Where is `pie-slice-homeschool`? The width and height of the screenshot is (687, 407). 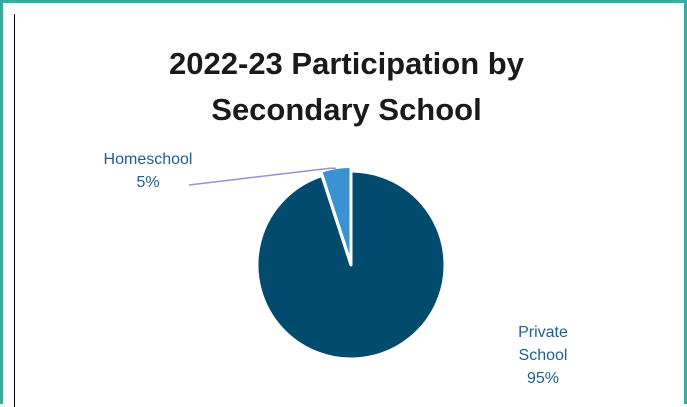 pie-slice-homeschool is located at coordinates (336, 214).